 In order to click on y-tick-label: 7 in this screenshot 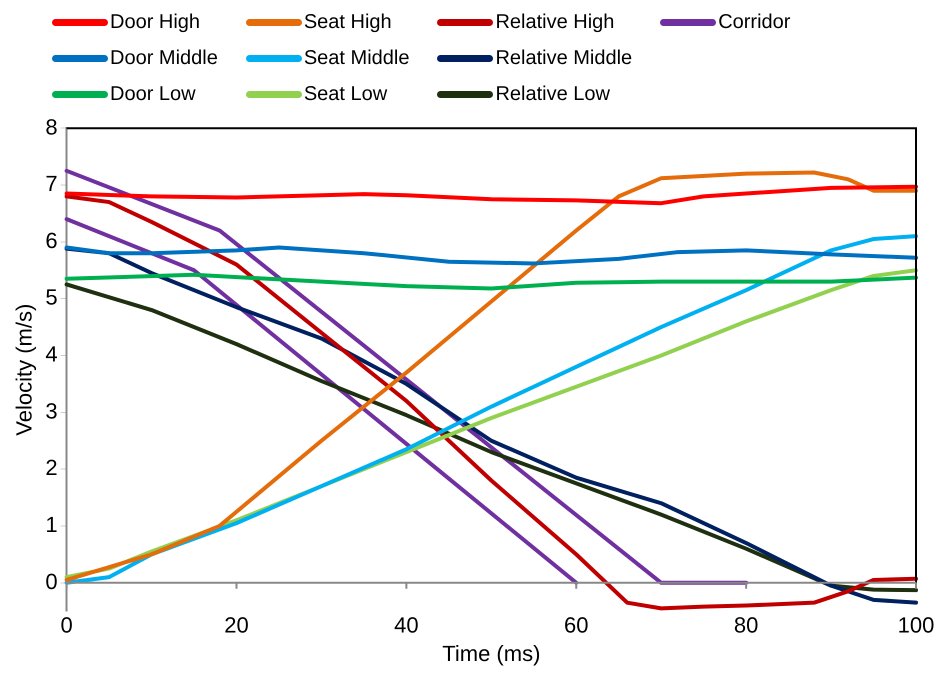, I will do `click(51, 183)`.